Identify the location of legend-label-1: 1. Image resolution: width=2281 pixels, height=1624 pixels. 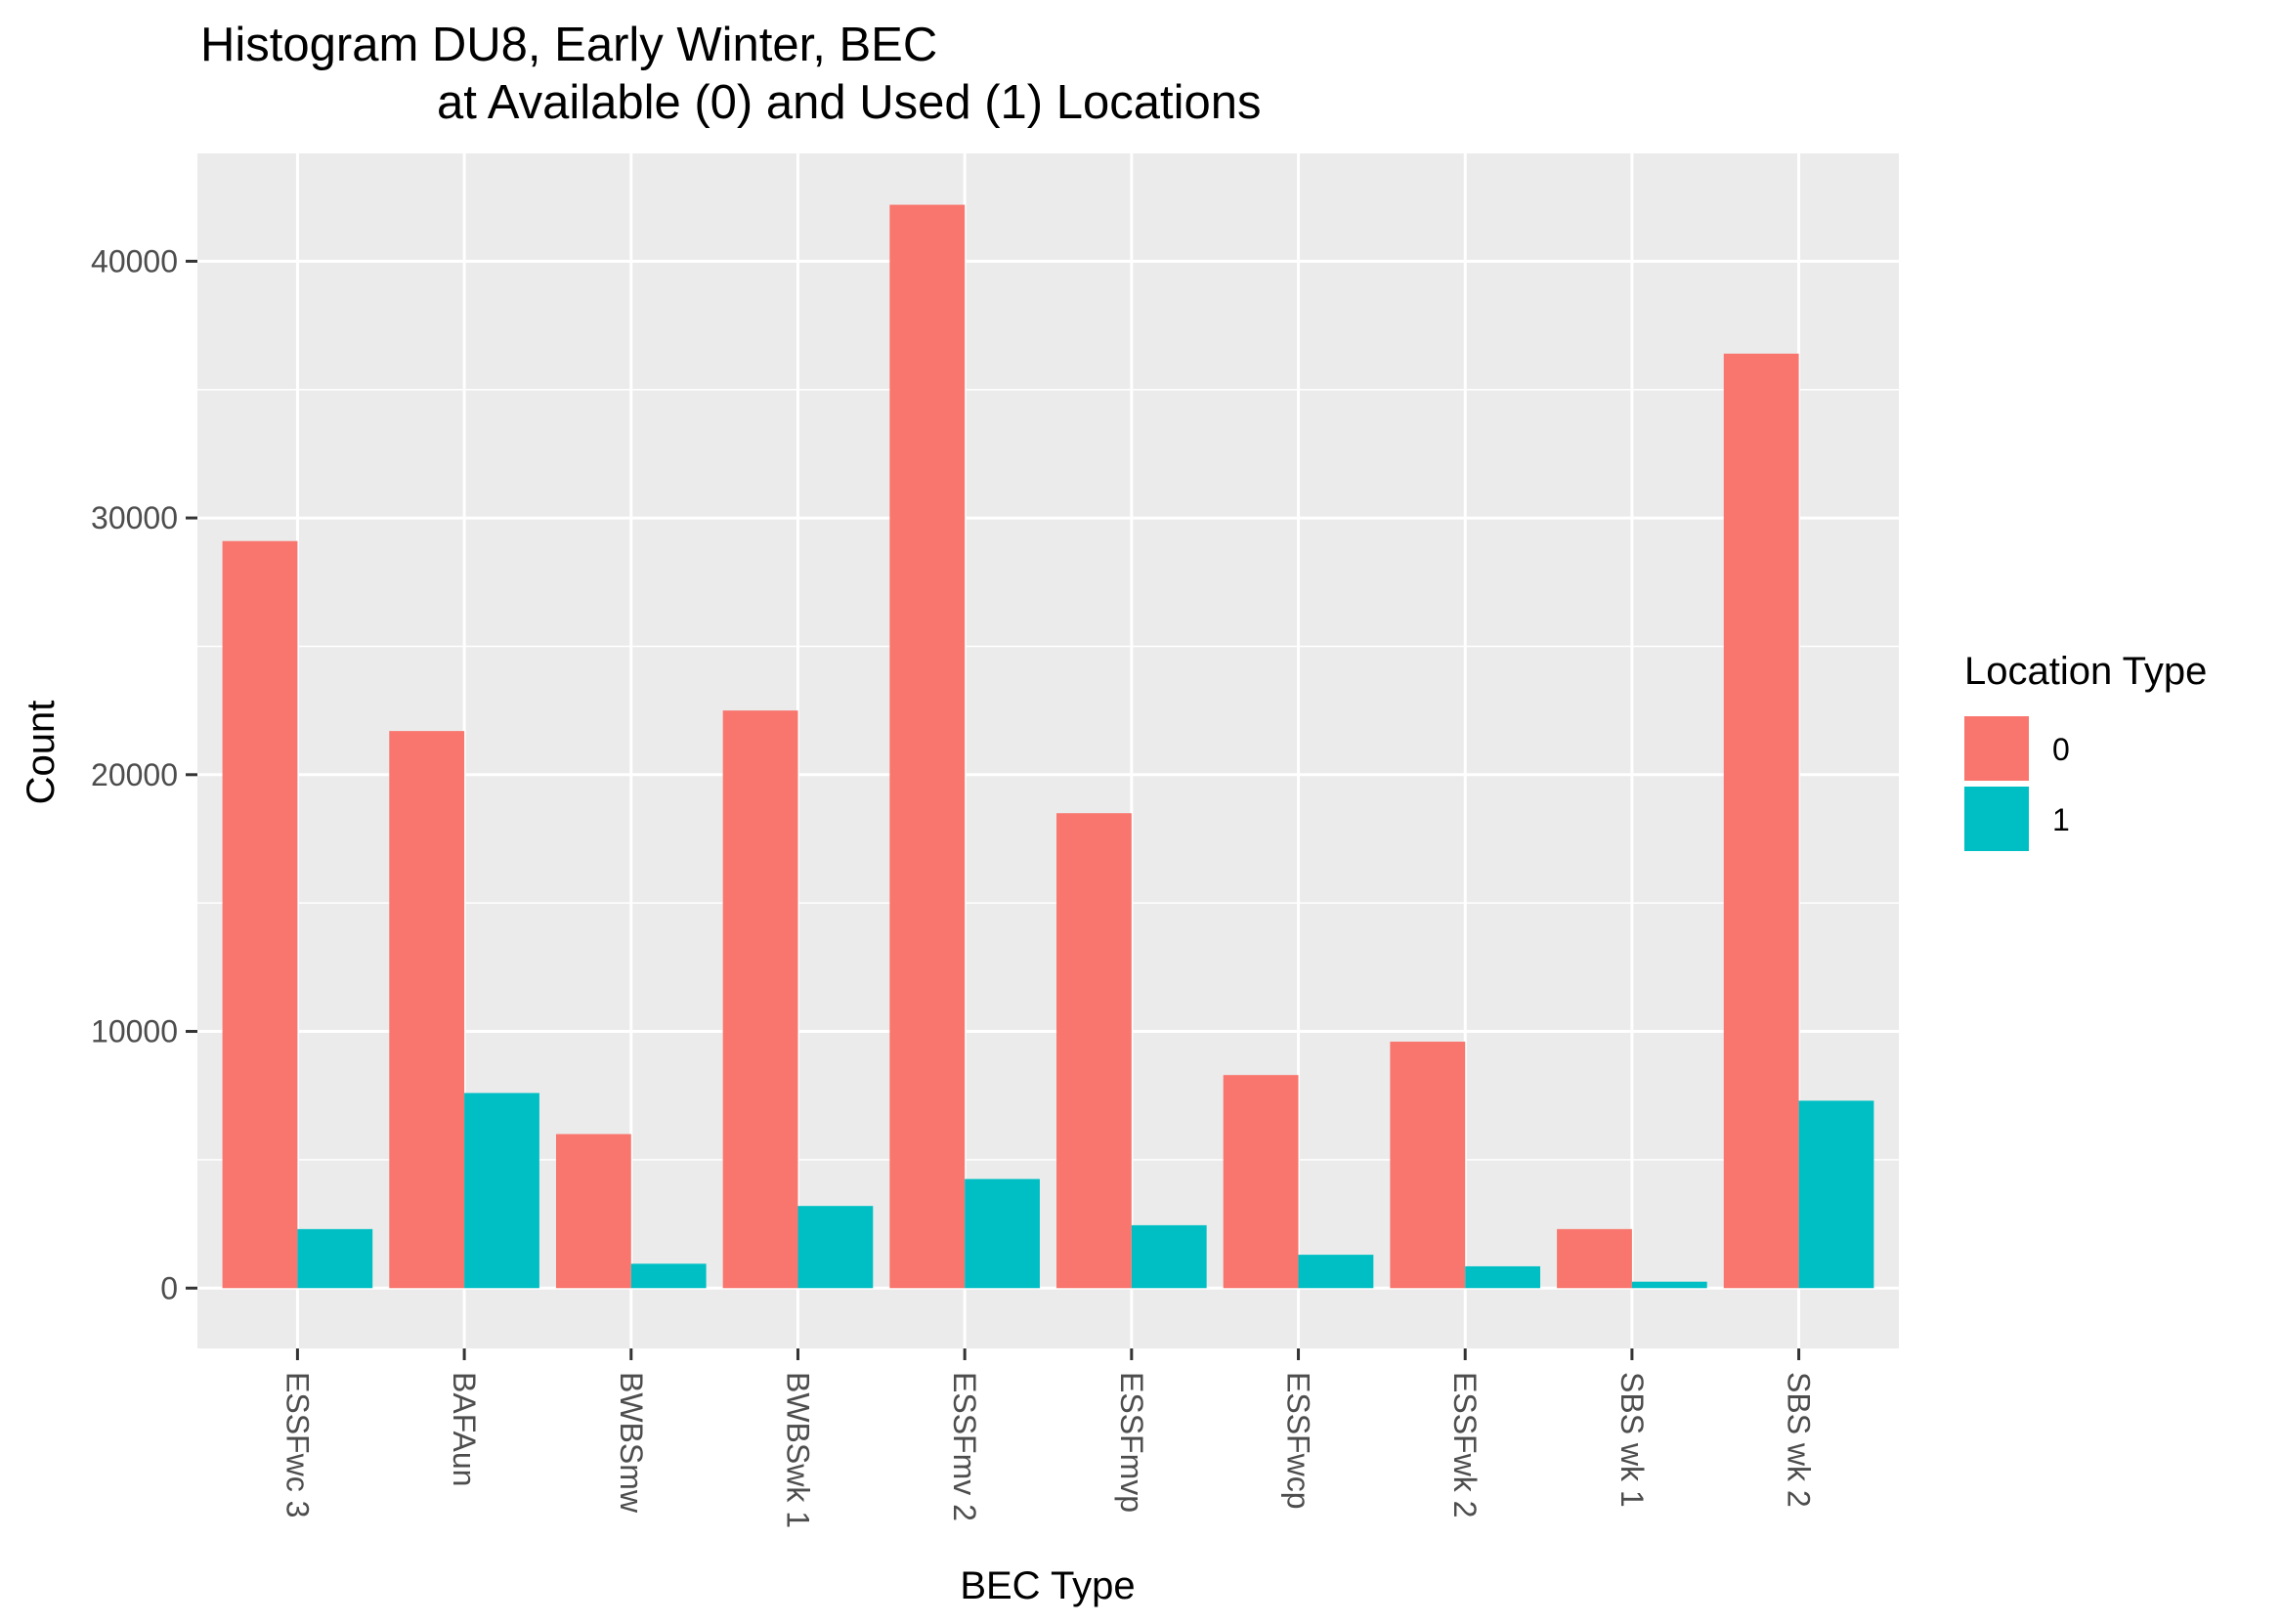
(2061, 820).